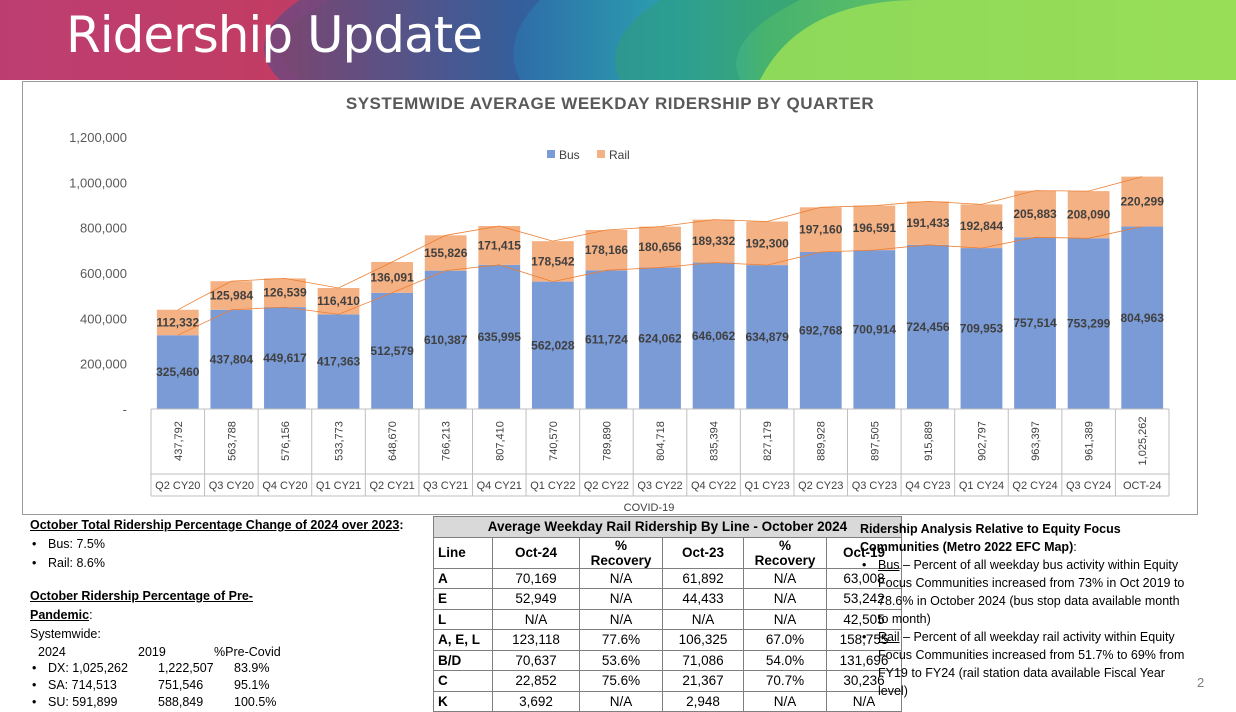 This screenshot has height=712, width=1236. What do you see at coordinates (875, 228) in the screenshot?
I see `rail-data-label: 196,591` at bounding box center [875, 228].